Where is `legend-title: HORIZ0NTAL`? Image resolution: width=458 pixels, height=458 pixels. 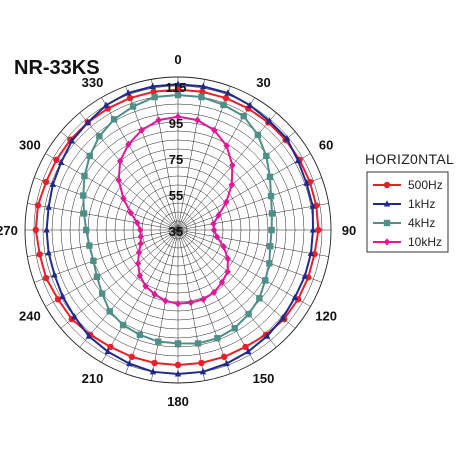
legend-title: HORIZ0NTAL is located at coordinates (409, 159).